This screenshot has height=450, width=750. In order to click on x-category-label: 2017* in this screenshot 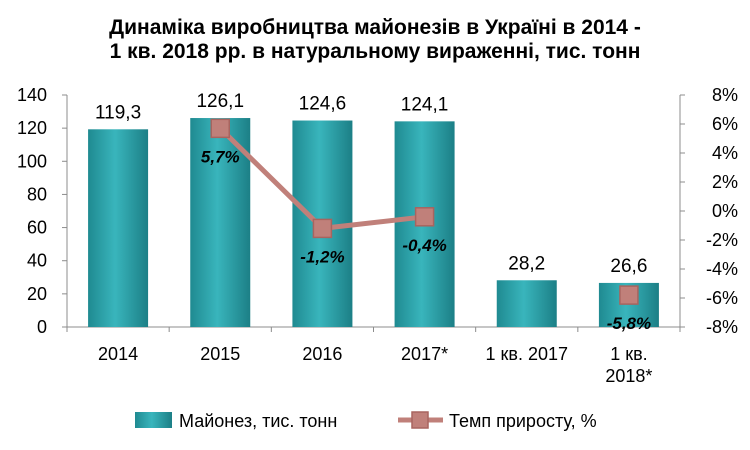, I will do `click(424, 354)`.